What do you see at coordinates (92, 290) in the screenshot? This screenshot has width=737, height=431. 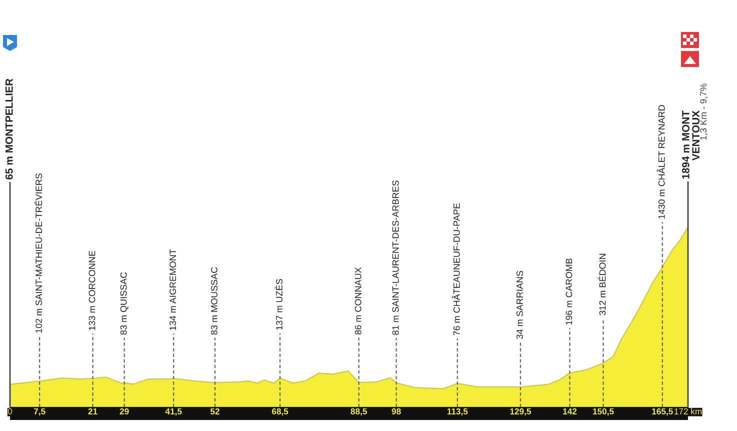 I see `ref-line-label: 133 m CORCONNE` at bounding box center [92, 290].